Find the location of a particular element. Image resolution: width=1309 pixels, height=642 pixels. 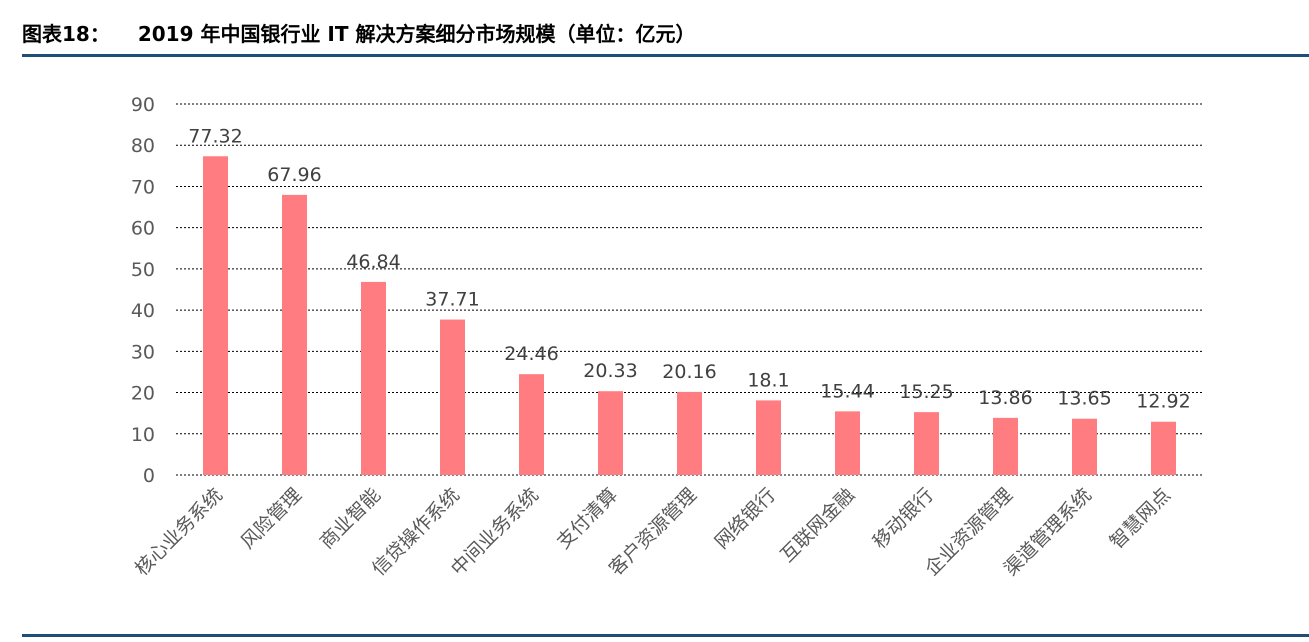

y-tick-label: 20 is located at coordinates (143, 394).